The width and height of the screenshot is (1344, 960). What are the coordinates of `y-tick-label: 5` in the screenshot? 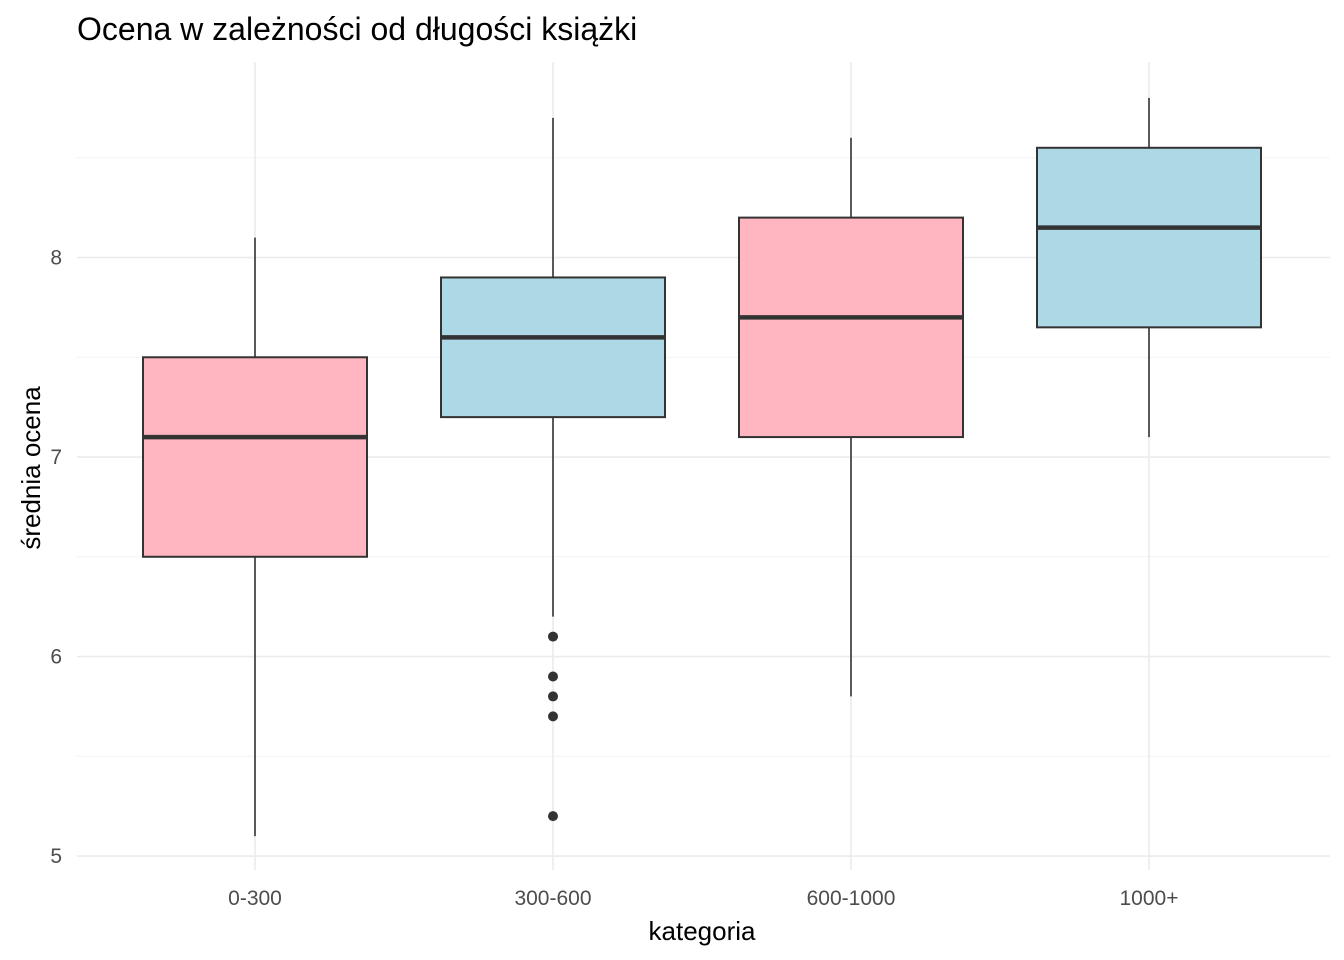 It's located at (56, 856).